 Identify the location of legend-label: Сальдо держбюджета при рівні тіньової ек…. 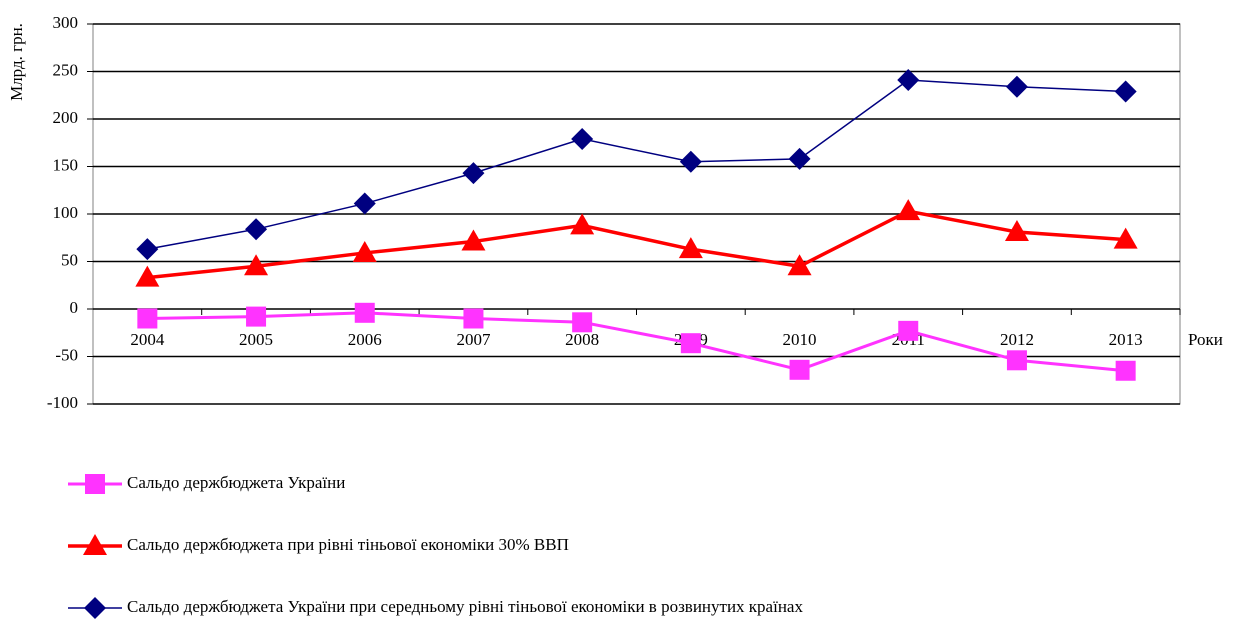
(348, 544).